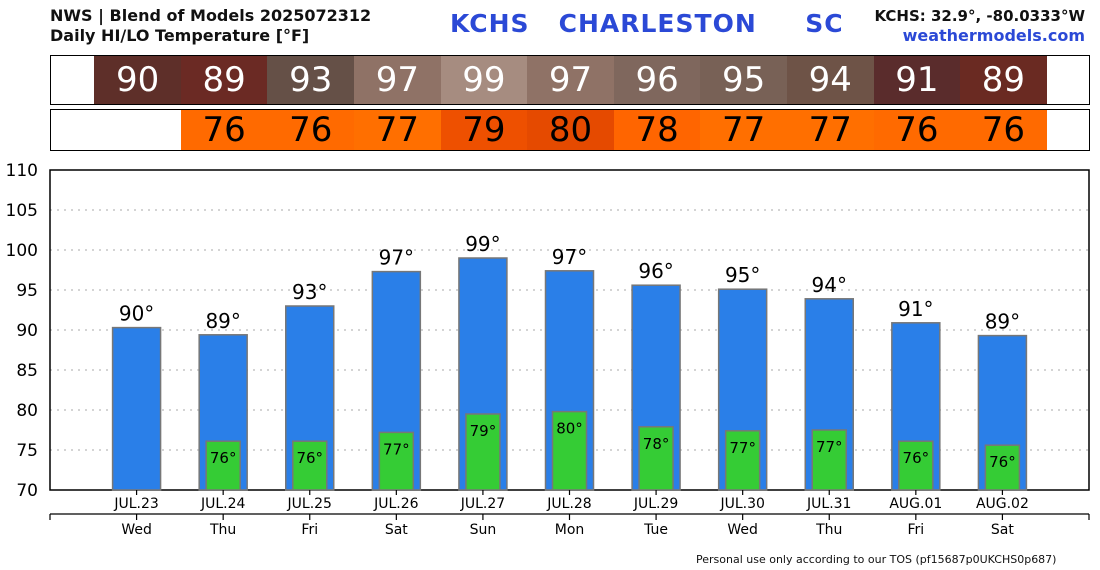 The width and height of the screenshot is (1100, 570). I want to click on weekday-label: Sun, so click(483, 530).